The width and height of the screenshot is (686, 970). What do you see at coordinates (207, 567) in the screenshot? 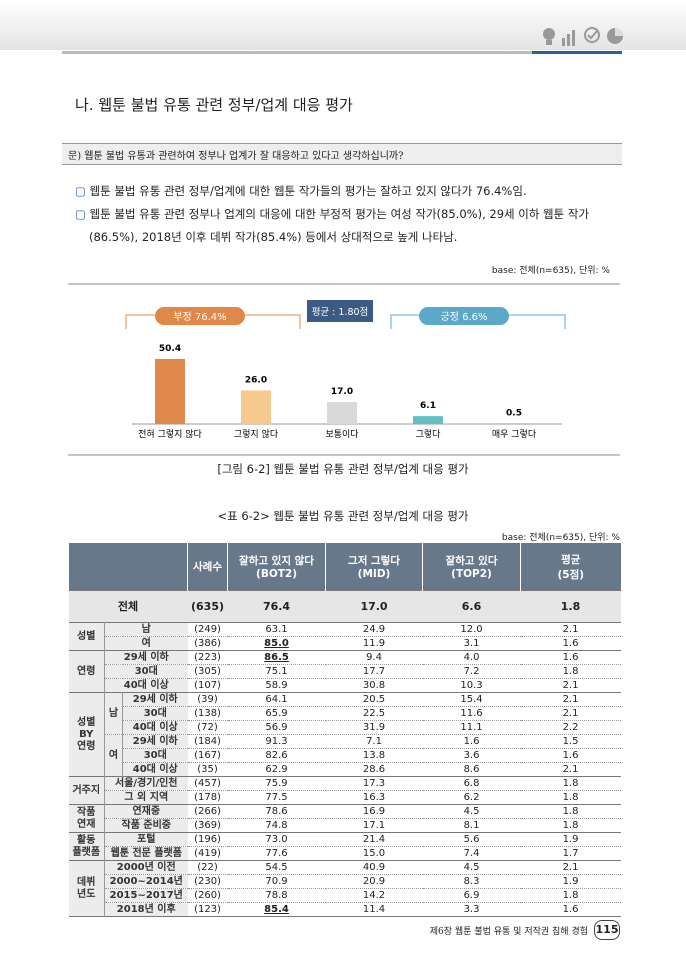
I see `cell-line: 사례수` at bounding box center [207, 567].